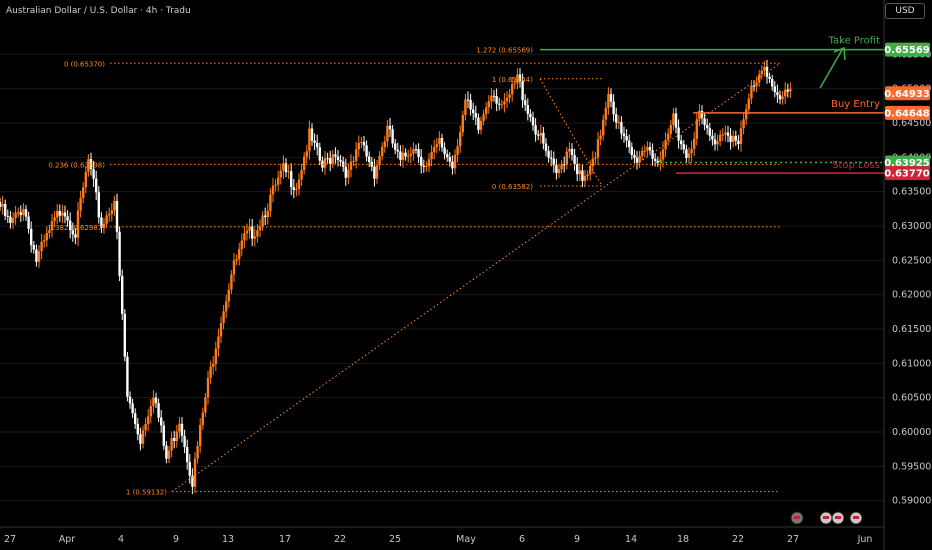 This screenshot has width=932, height=550. Describe the element at coordinates (438, 539) in the screenshot. I see `time-axis: 27 Apr 4 9 13 17 22 25 May 6 9 14 18 22 27 Jun` at that location.